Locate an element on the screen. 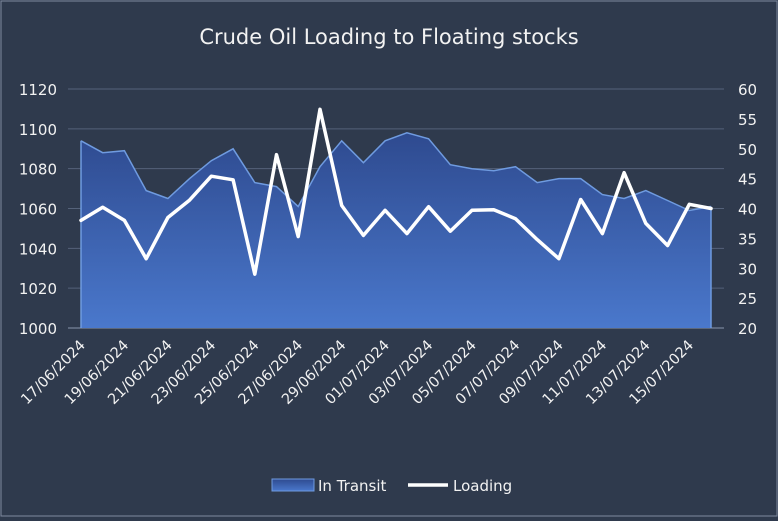 The height and width of the screenshot is (521, 778). in-transit-area-outline is located at coordinates (396, 172).